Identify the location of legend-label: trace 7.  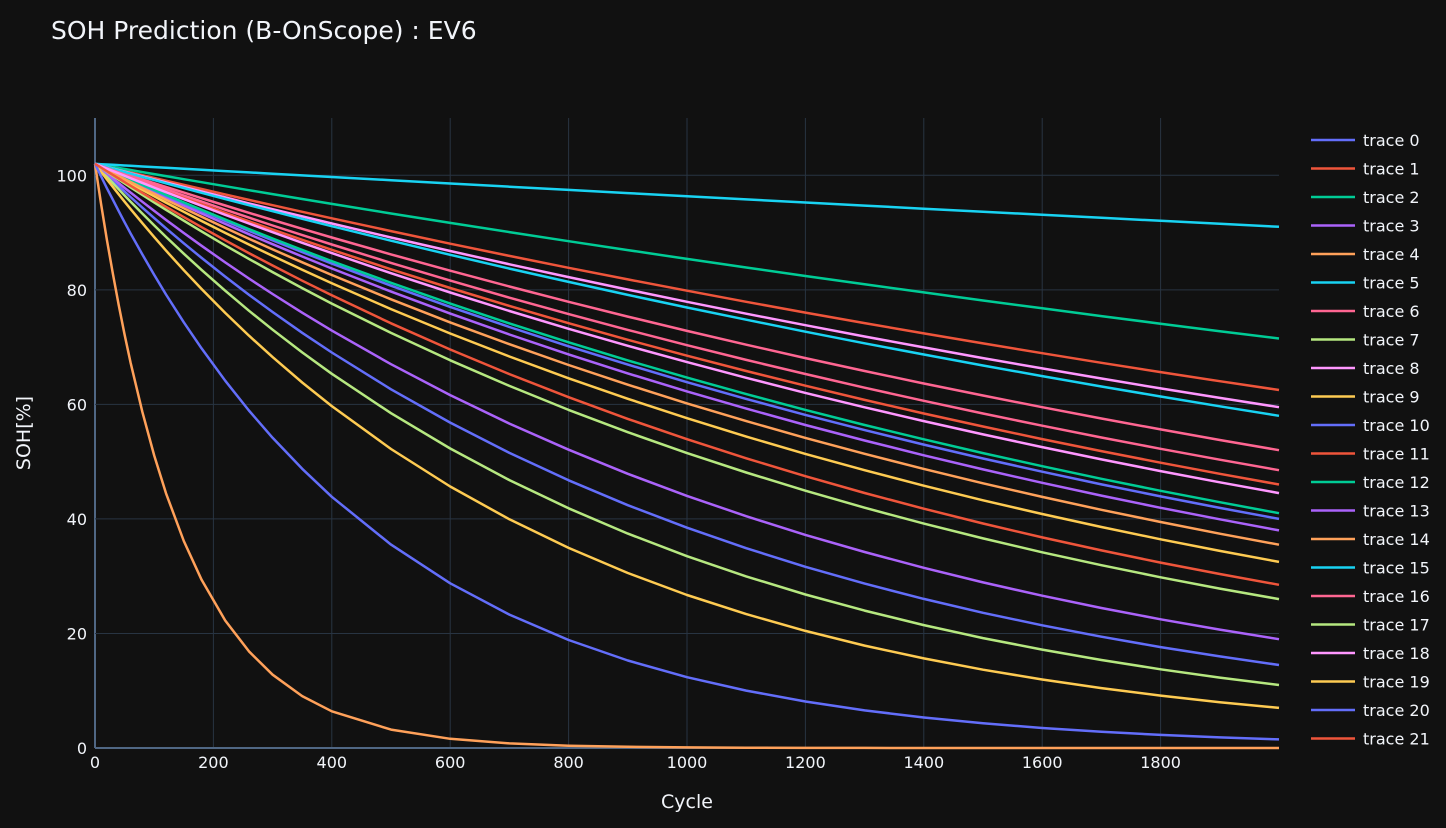
(1391, 340).